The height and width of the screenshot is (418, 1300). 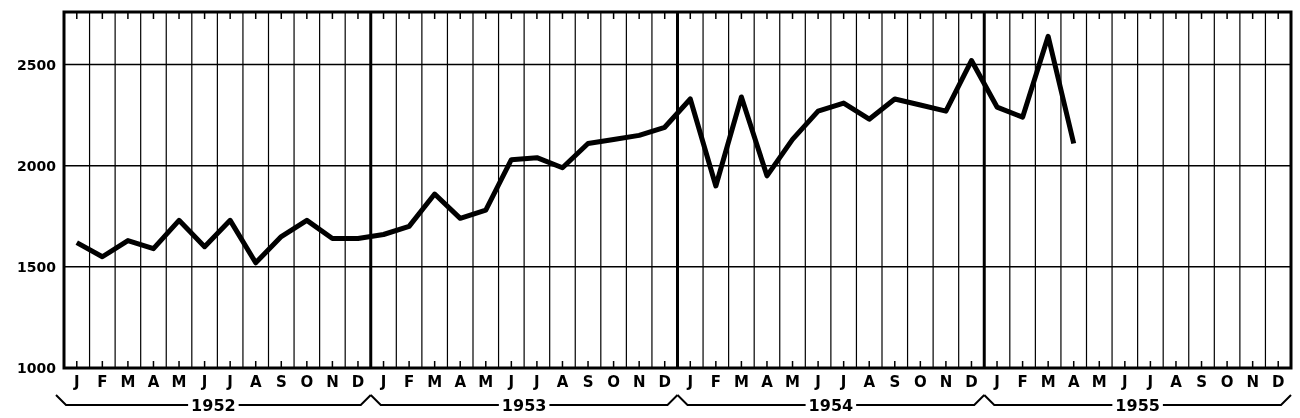 I want to click on text: 1953, so click(x=524, y=405).